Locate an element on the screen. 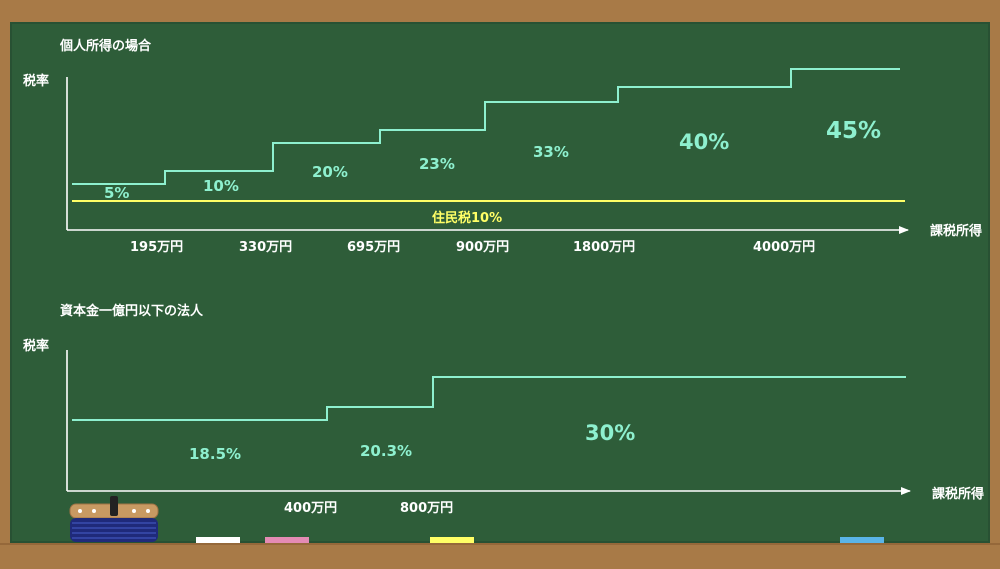  corporate-rate-20-3: 20.3% is located at coordinates (386, 451).